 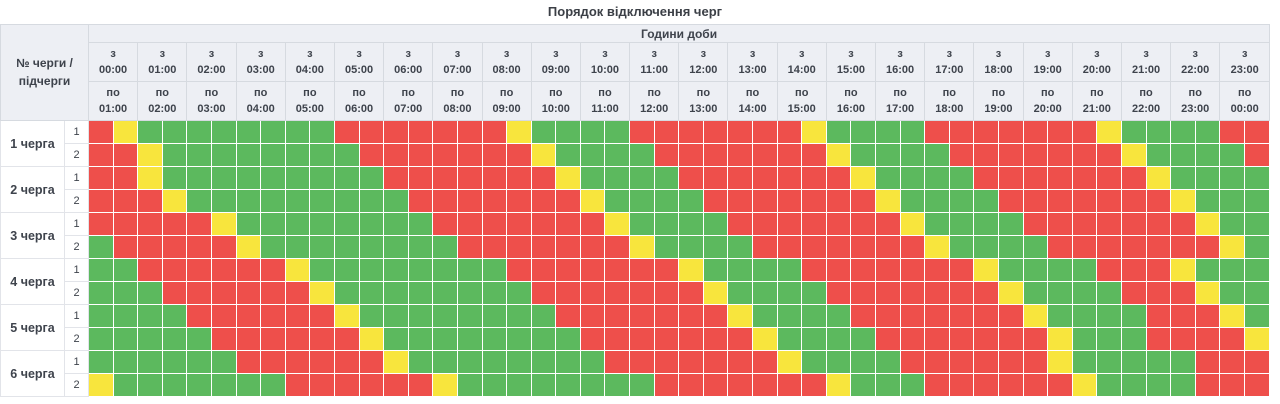 What do you see at coordinates (543, 270) in the screenshot?
I see `schedule-cell-q4s1-h18` at bounding box center [543, 270].